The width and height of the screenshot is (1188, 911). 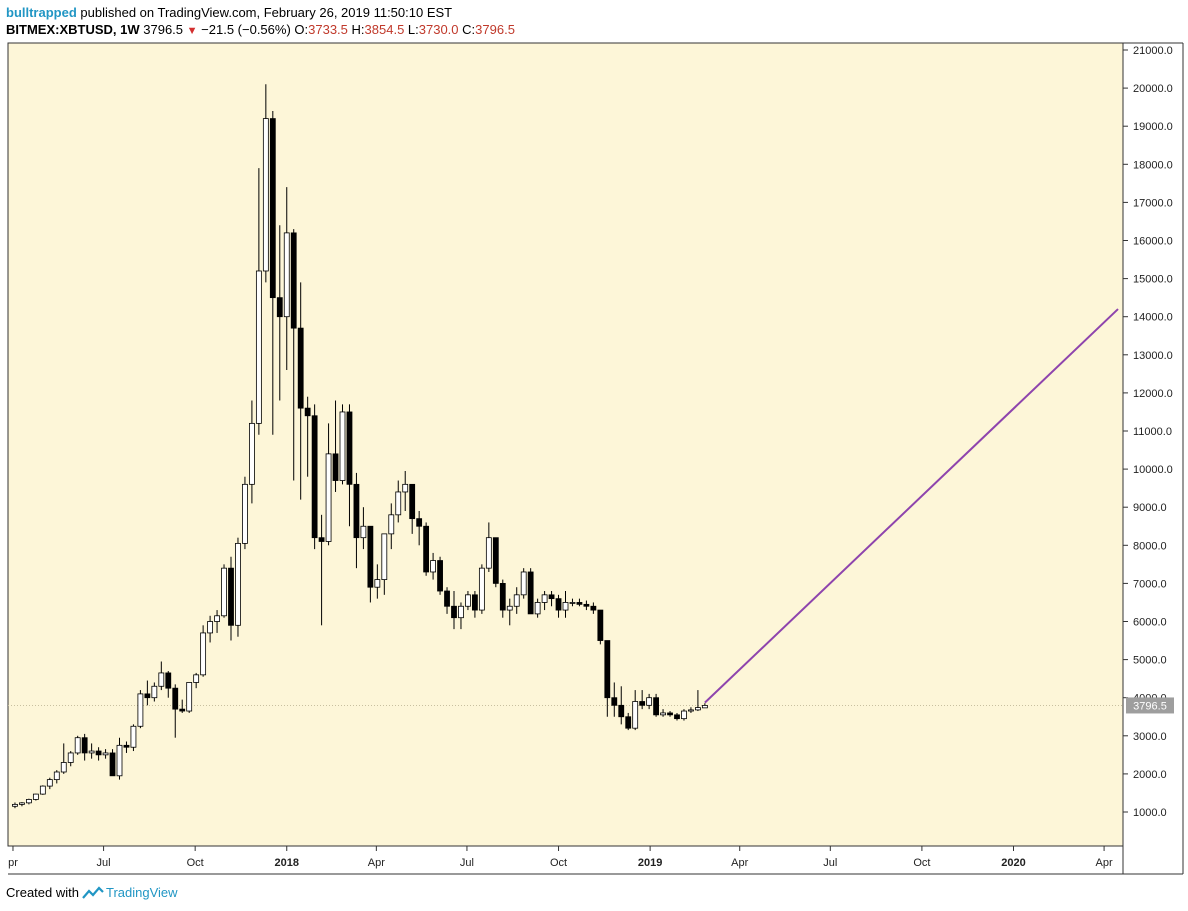 I want to click on y-tick-label: 12000.0, so click(x=1153, y=394).